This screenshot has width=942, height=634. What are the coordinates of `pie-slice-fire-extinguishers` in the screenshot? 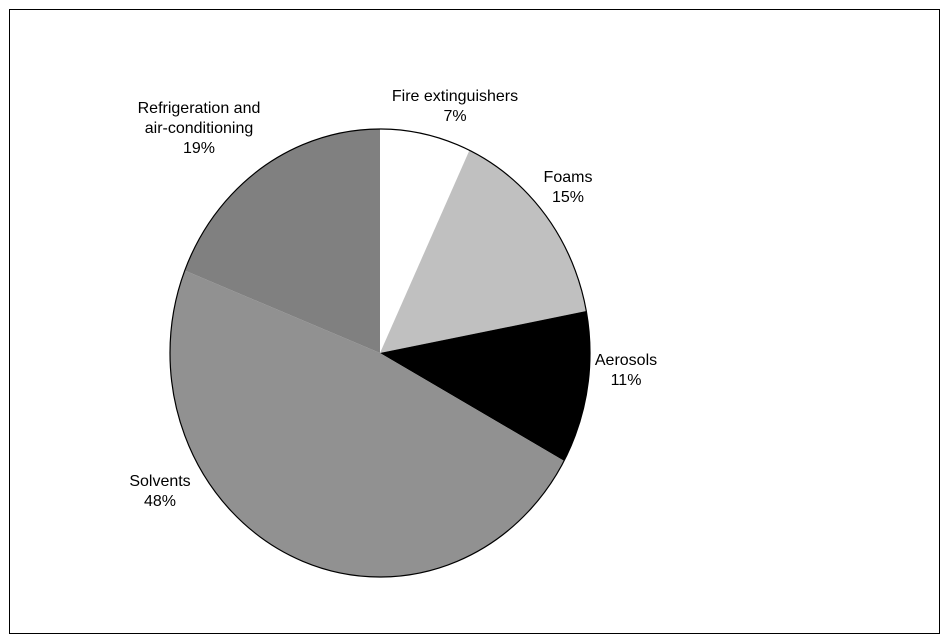 It's located at (425, 241).